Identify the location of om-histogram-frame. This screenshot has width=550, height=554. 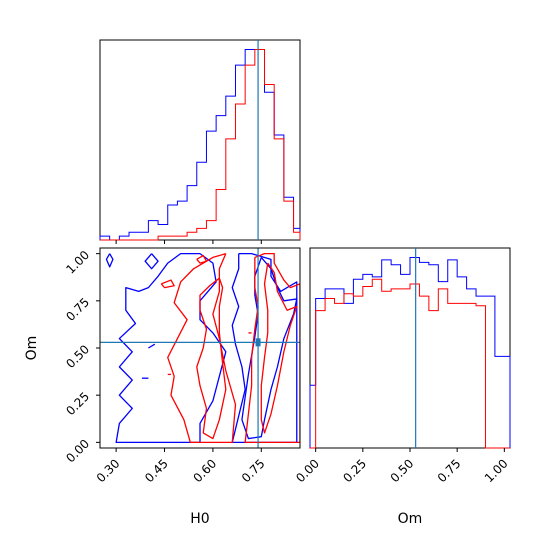
(410, 348).